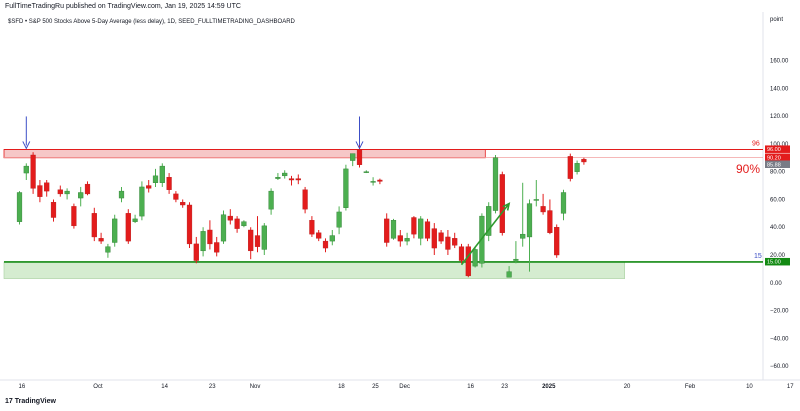 This screenshot has width=800, height=411. What do you see at coordinates (485, 234) in the screenshot?
I see `trend-arrow-line` at bounding box center [485, 234].